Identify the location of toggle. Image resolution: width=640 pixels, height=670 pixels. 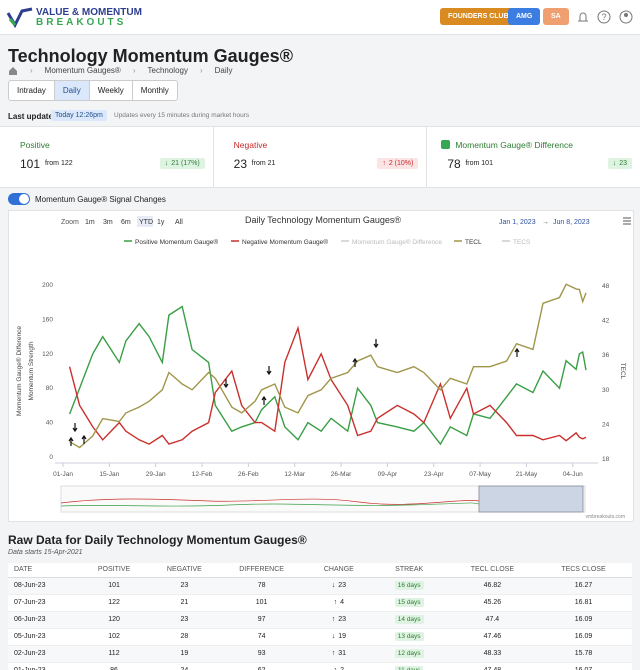
(19, 199).